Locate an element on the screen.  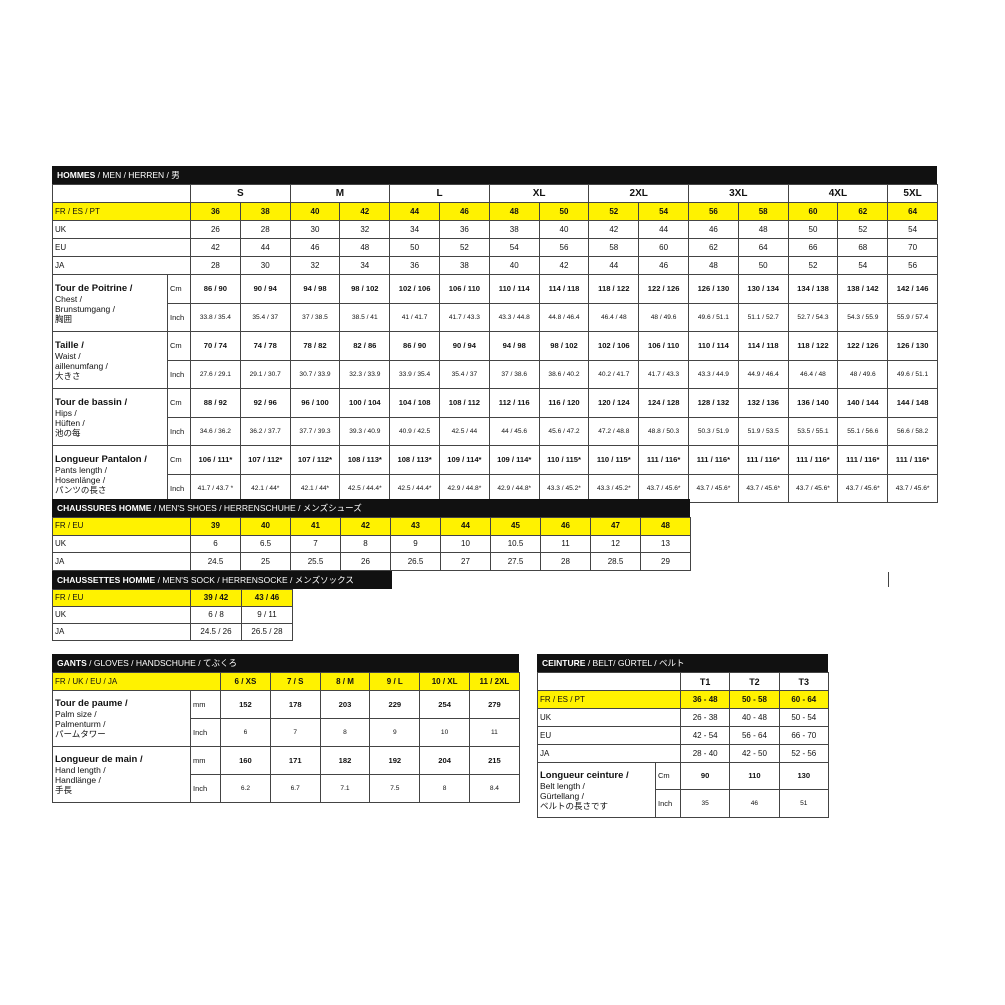
value-cell: 25 is located at coordinates (265, 562).